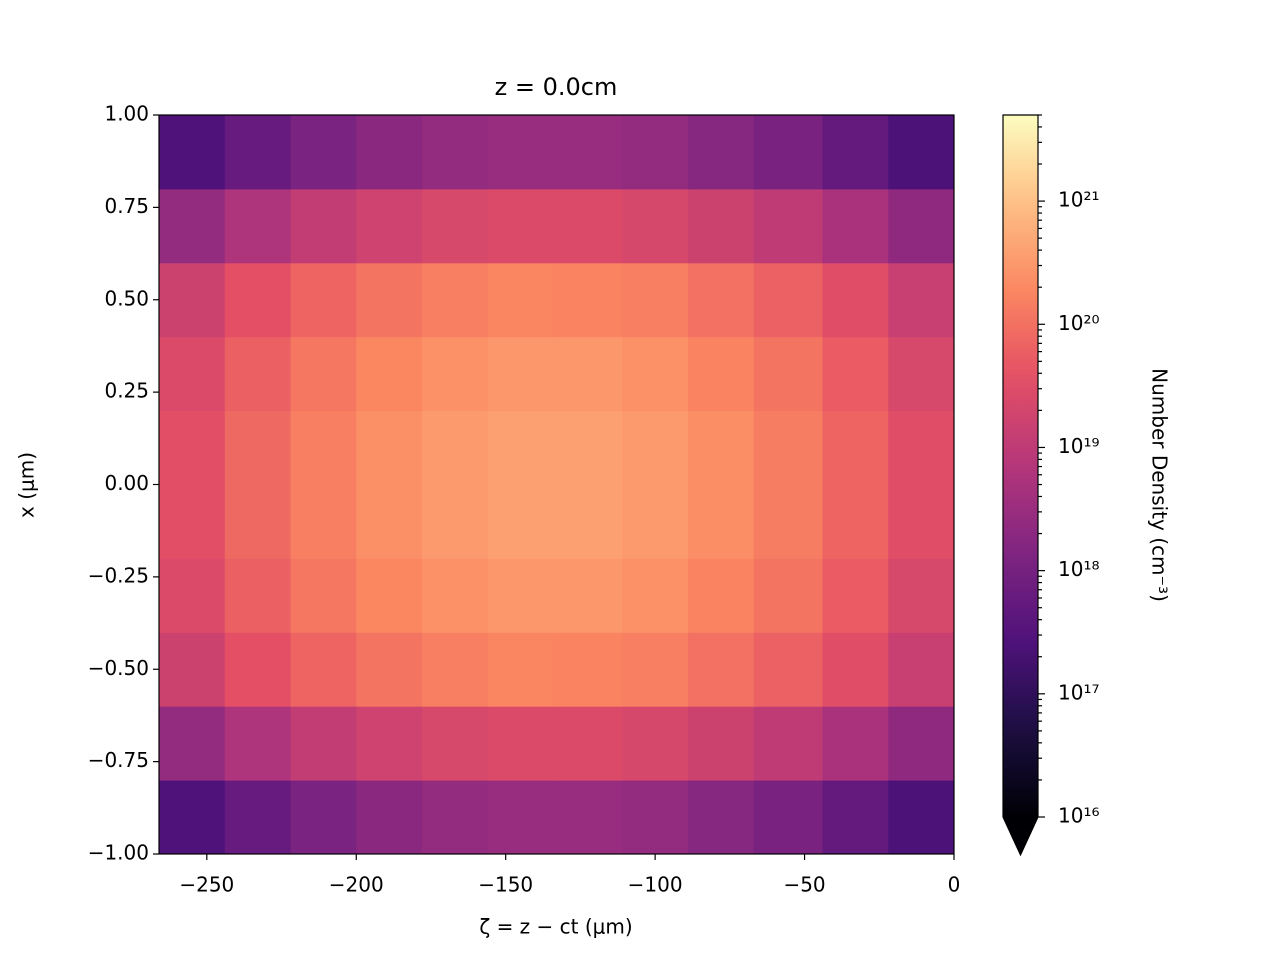  Describe the element at coordinates (804, 885) in the screenshot. I see `x-tick-label: −50` at that location.